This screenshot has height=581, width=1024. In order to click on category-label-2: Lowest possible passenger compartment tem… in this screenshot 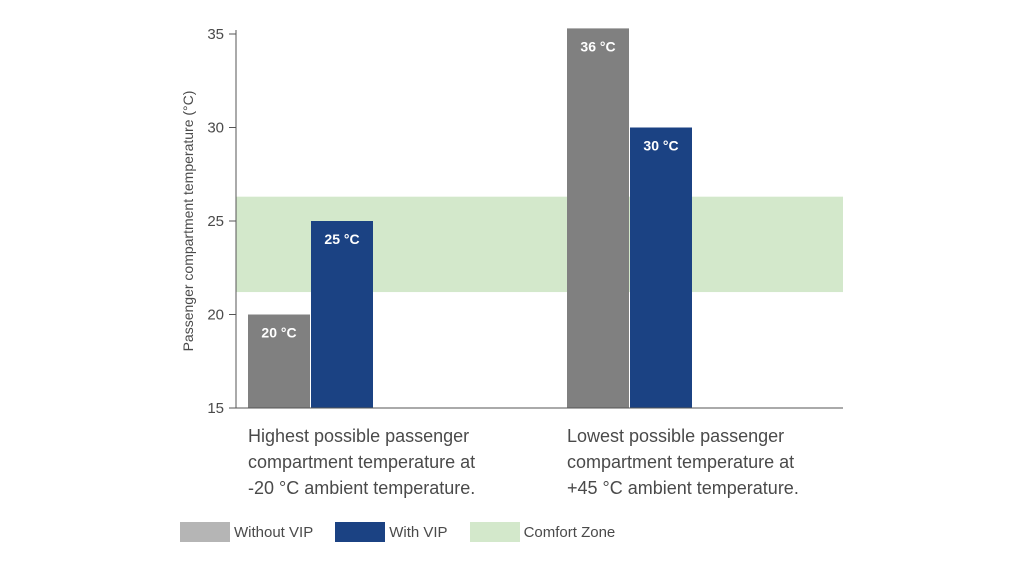, I will do `click(683, 462)`.